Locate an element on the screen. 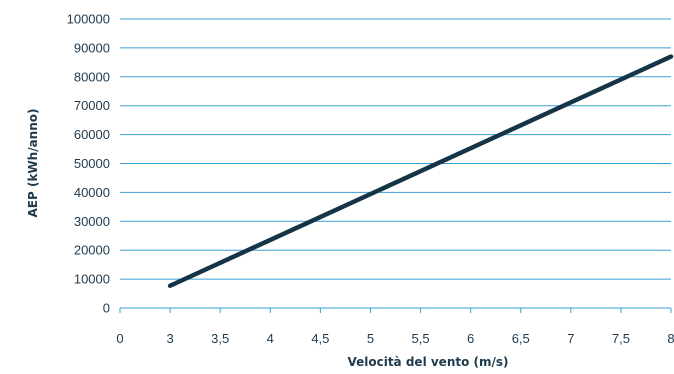  y-tick-label: 90000 is located at coordinates (92, 47).